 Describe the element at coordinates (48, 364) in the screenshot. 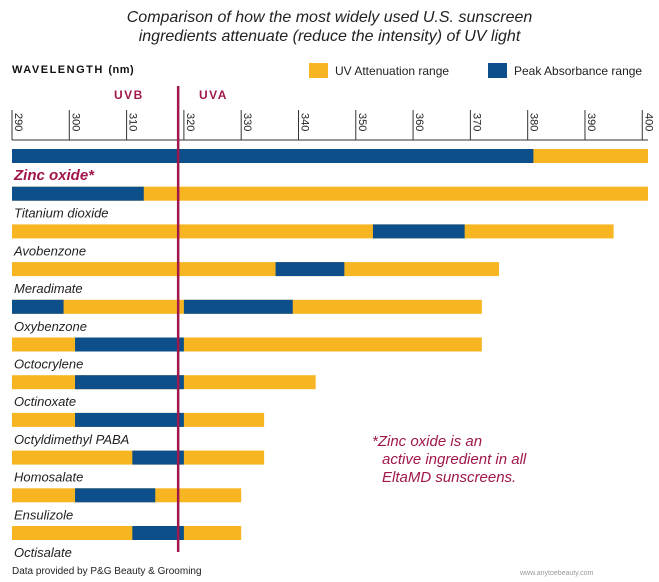

I see `ingredient-label-octocrylene: Octocrylene` at that location.